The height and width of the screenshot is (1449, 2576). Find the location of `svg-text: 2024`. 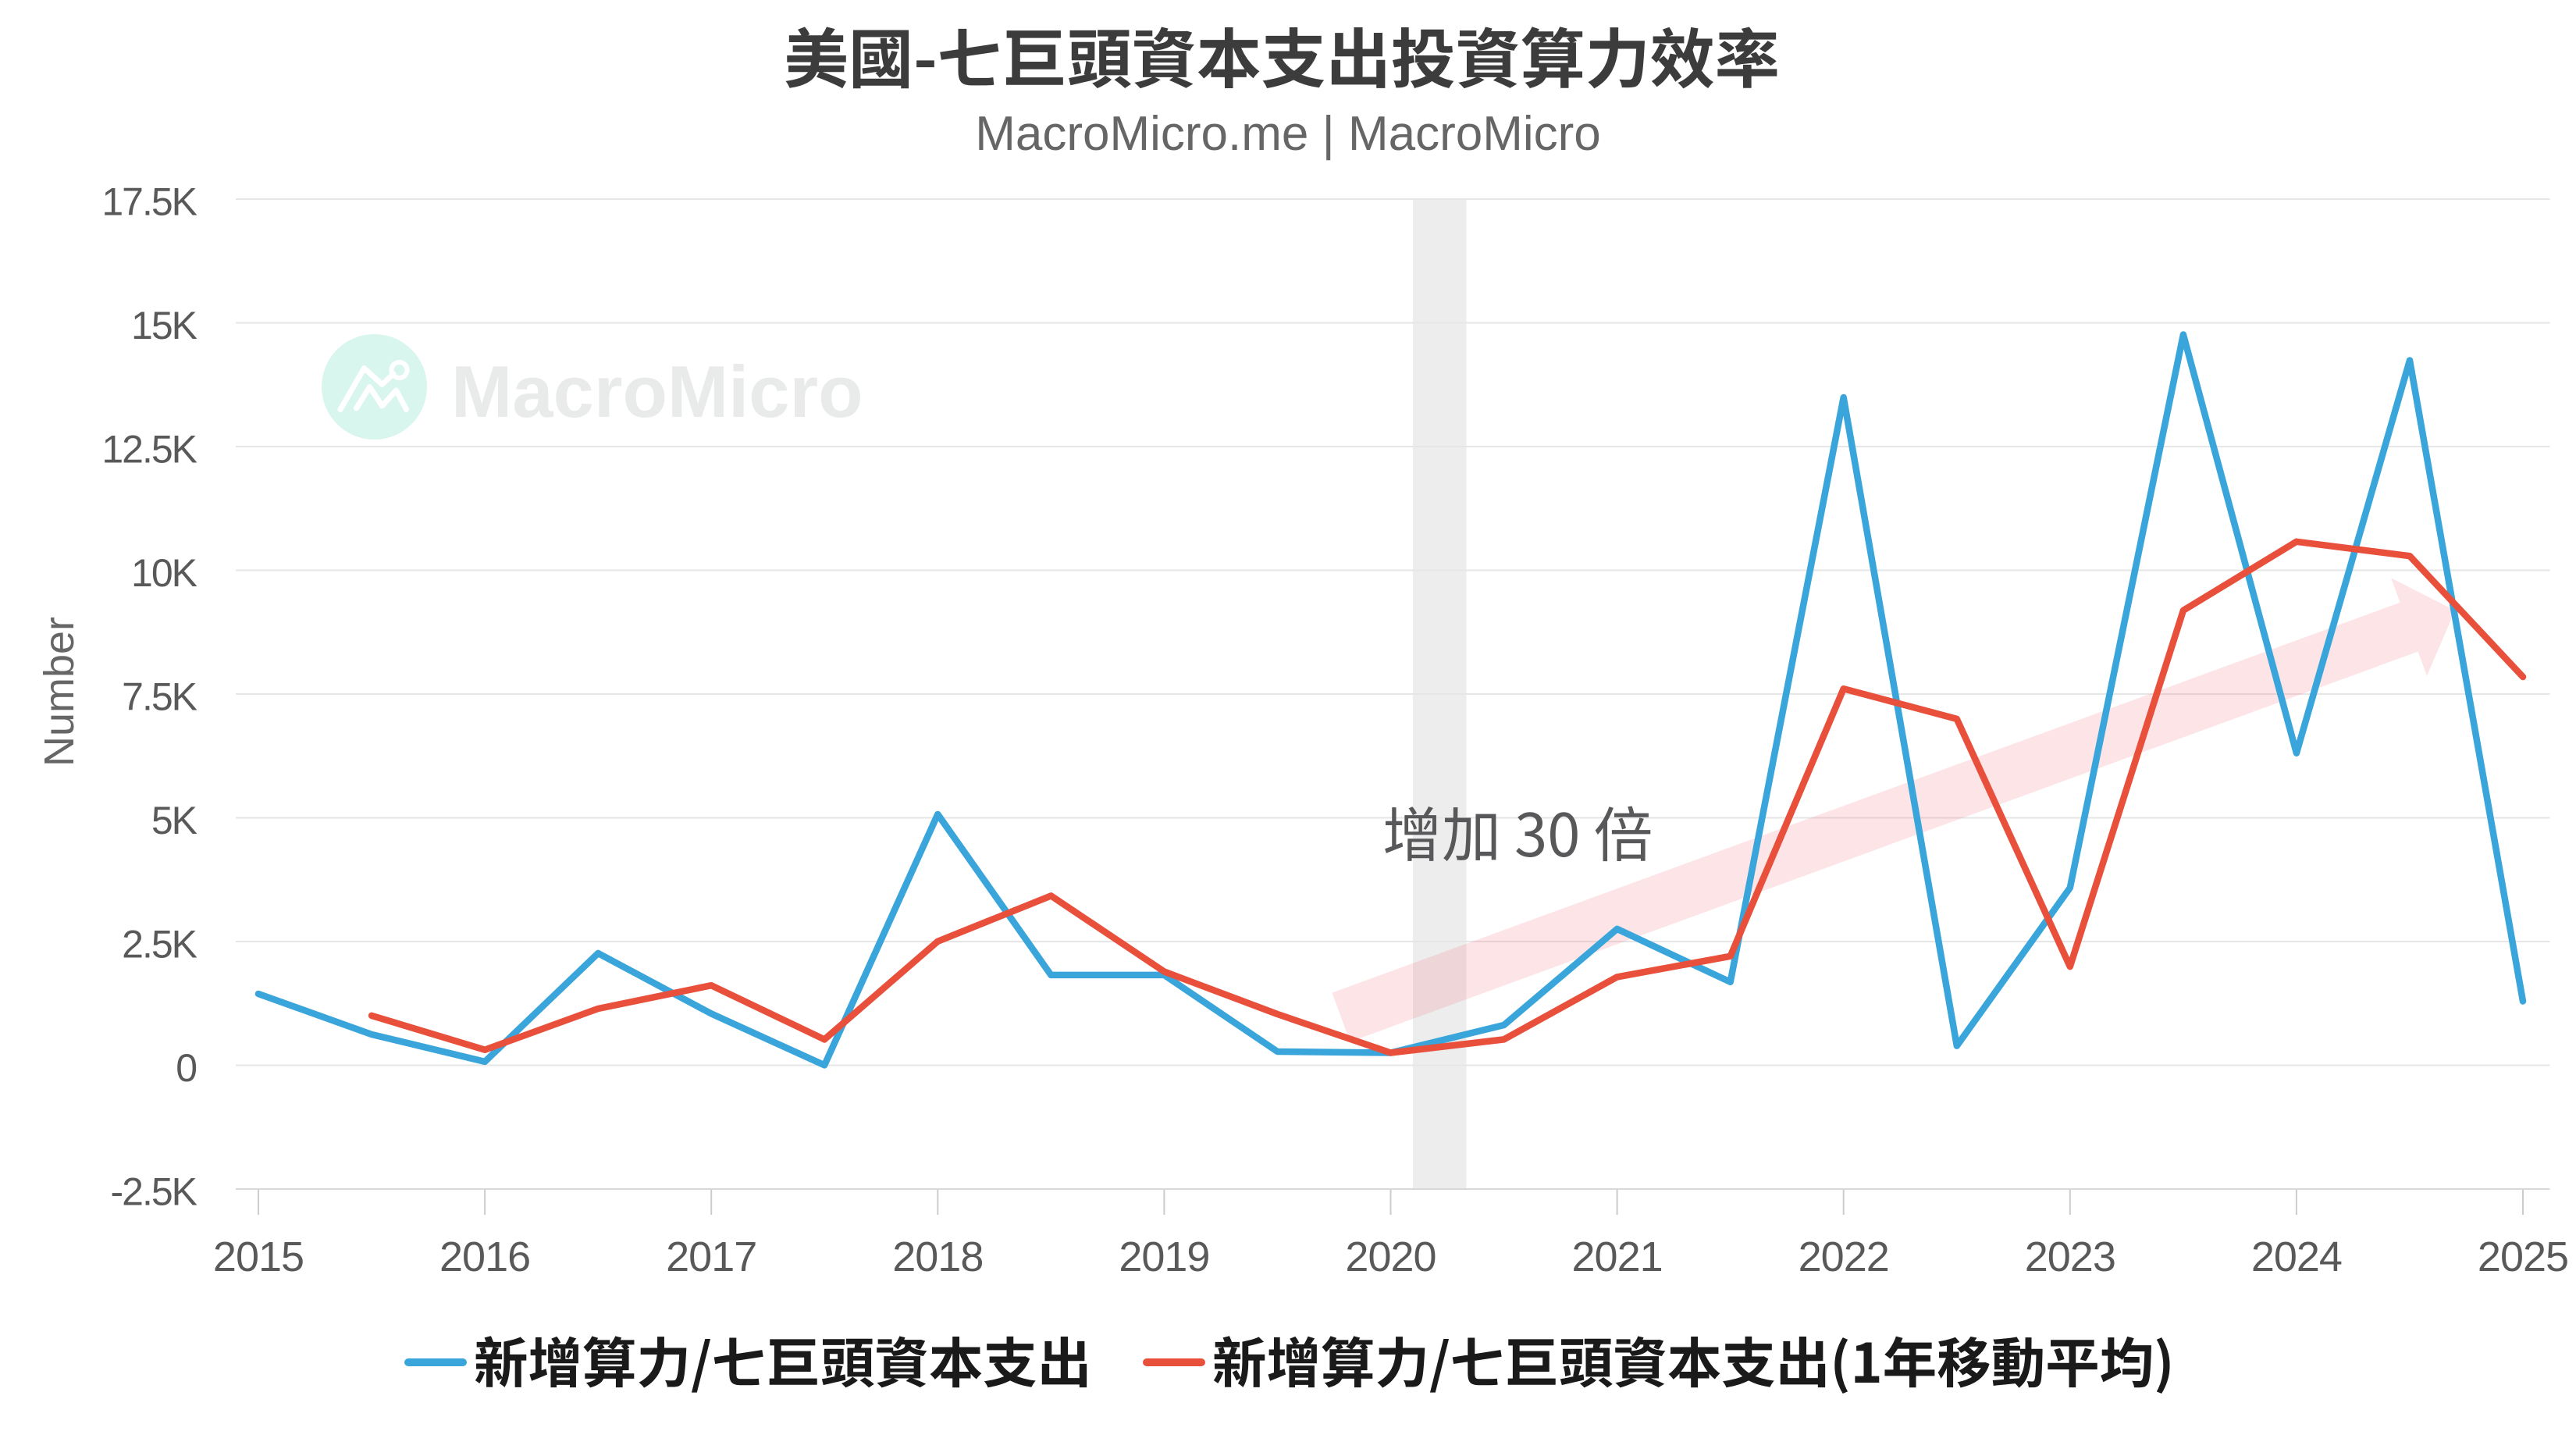

svg-text: 2024 is located at coordinates (2296, 1257).